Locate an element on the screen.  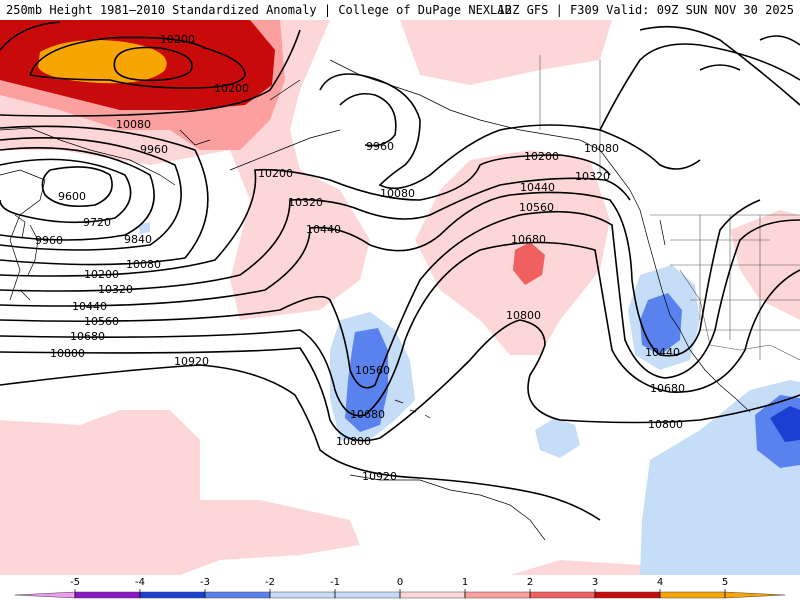
legend-tick-label: -4 is located at coordinates (140, 582).